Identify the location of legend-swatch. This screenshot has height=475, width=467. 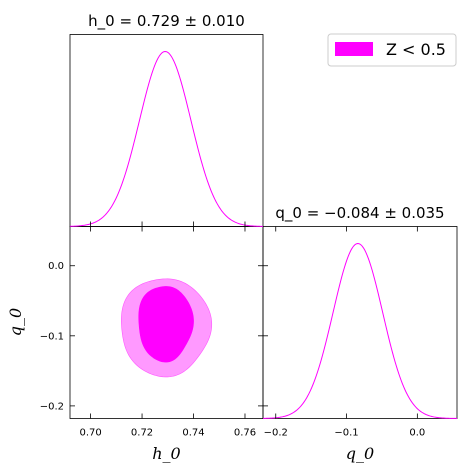
(354, 49).